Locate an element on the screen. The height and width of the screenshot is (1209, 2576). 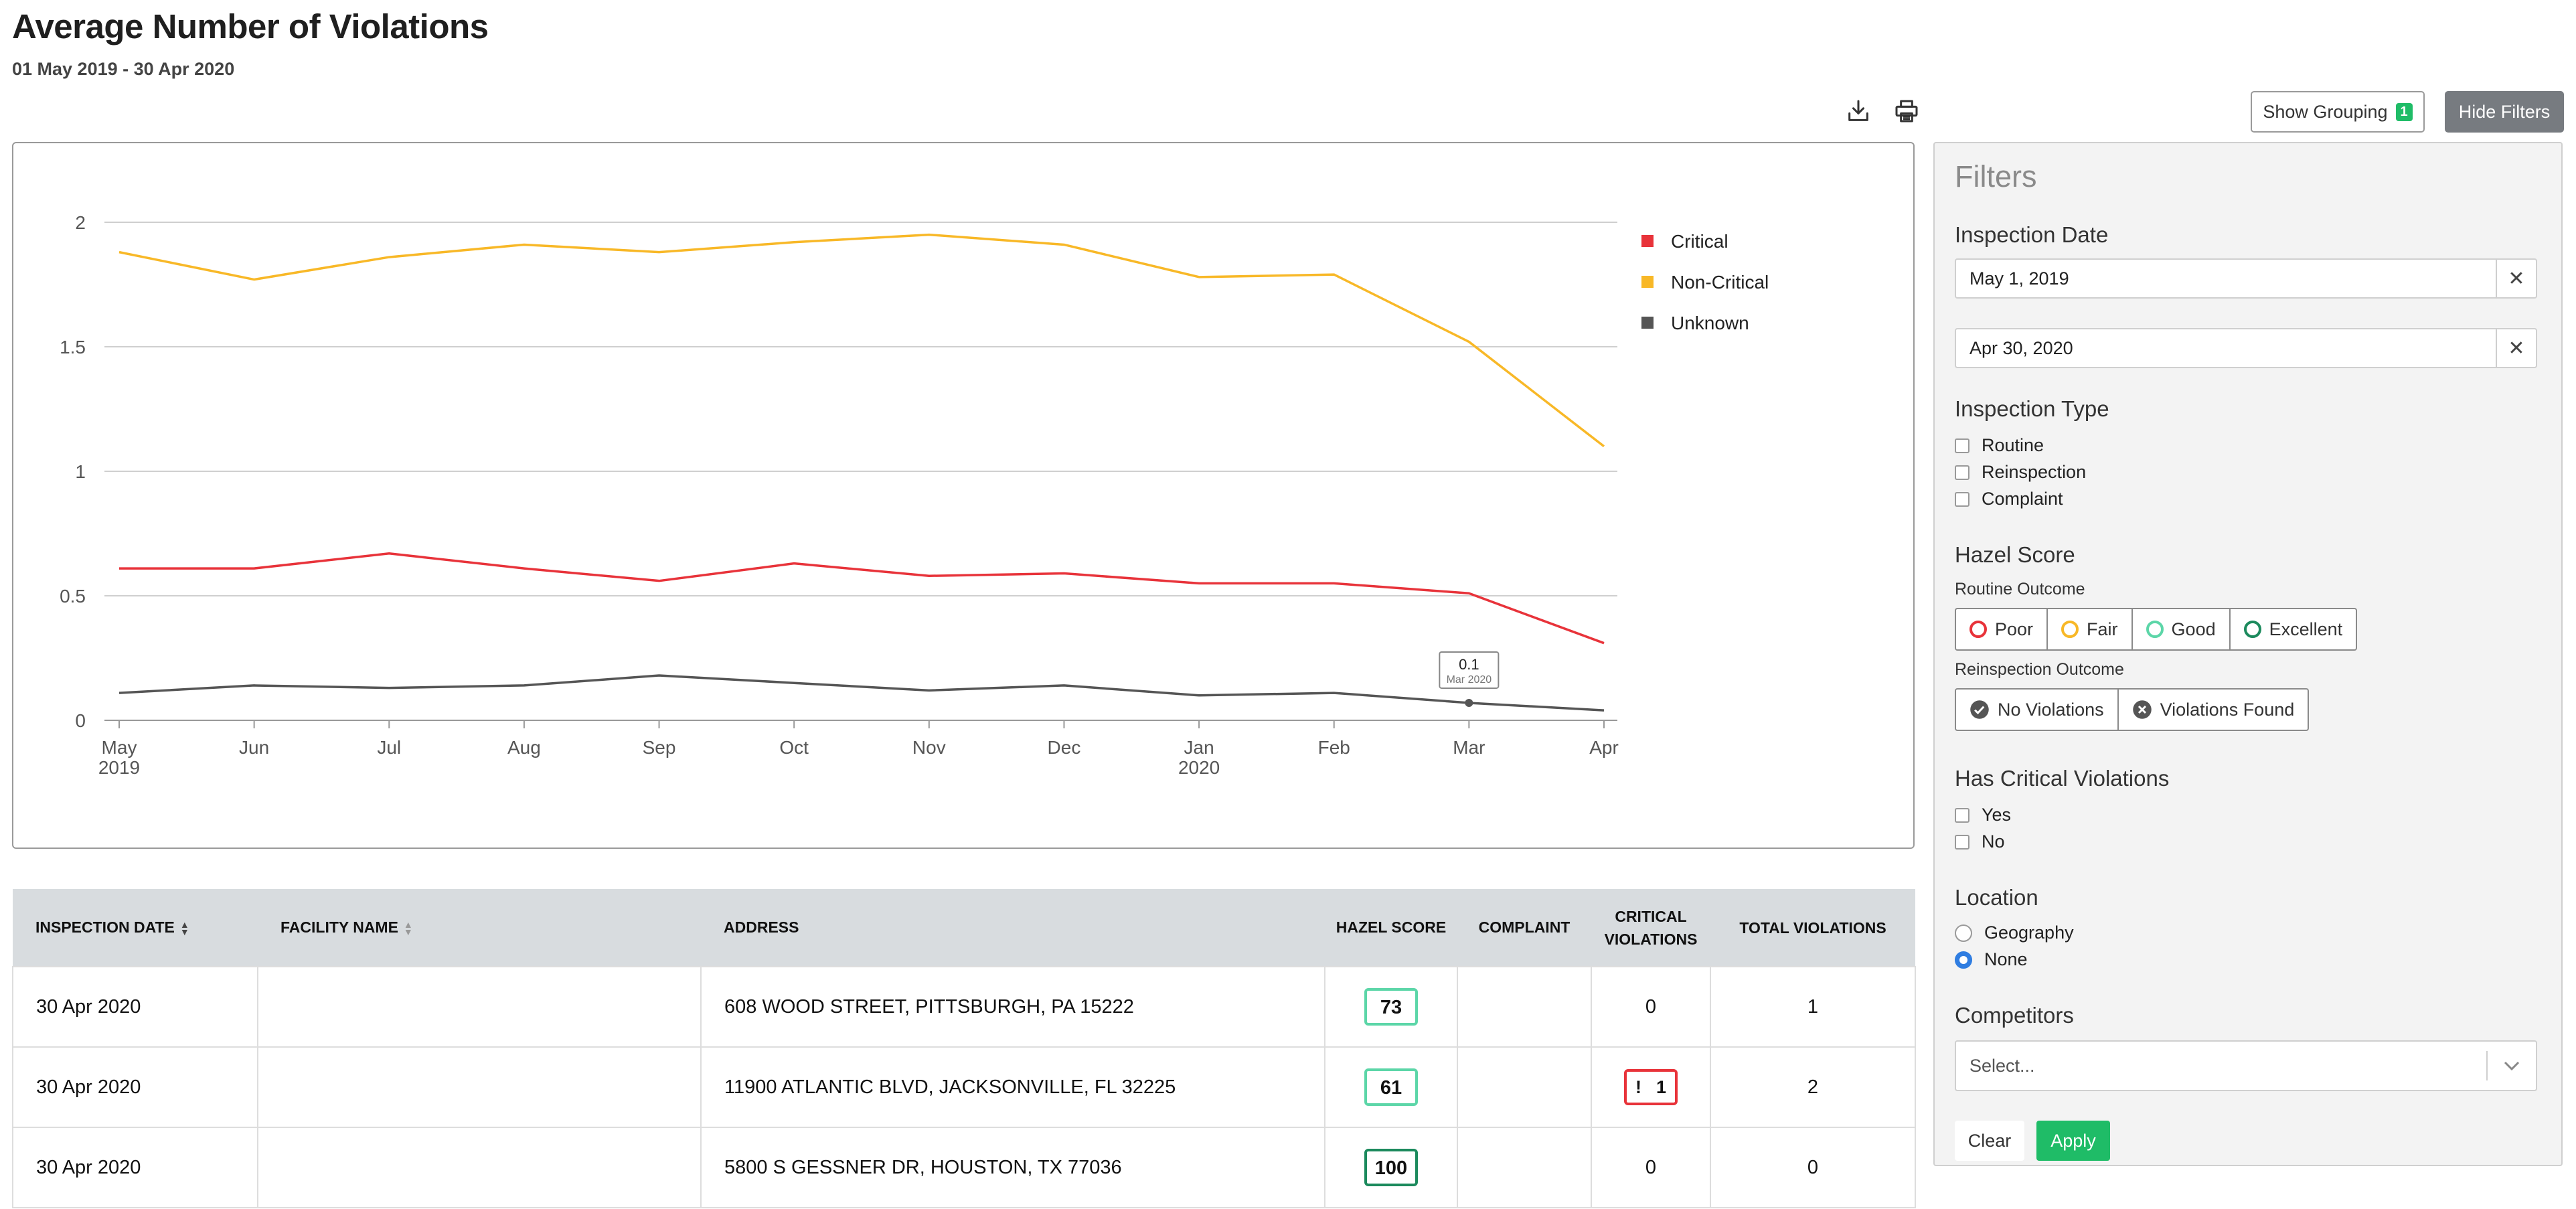
start-date-value: May 1, 2019 is located at coordinates (2226, 278).